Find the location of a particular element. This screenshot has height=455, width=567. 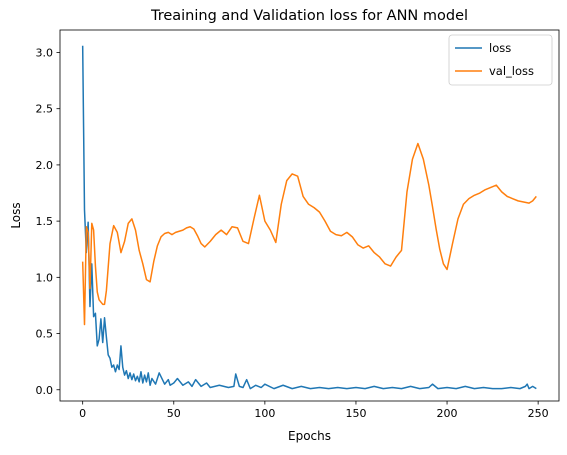

x-tick-label: 0 is located at coordinates (82, 413).